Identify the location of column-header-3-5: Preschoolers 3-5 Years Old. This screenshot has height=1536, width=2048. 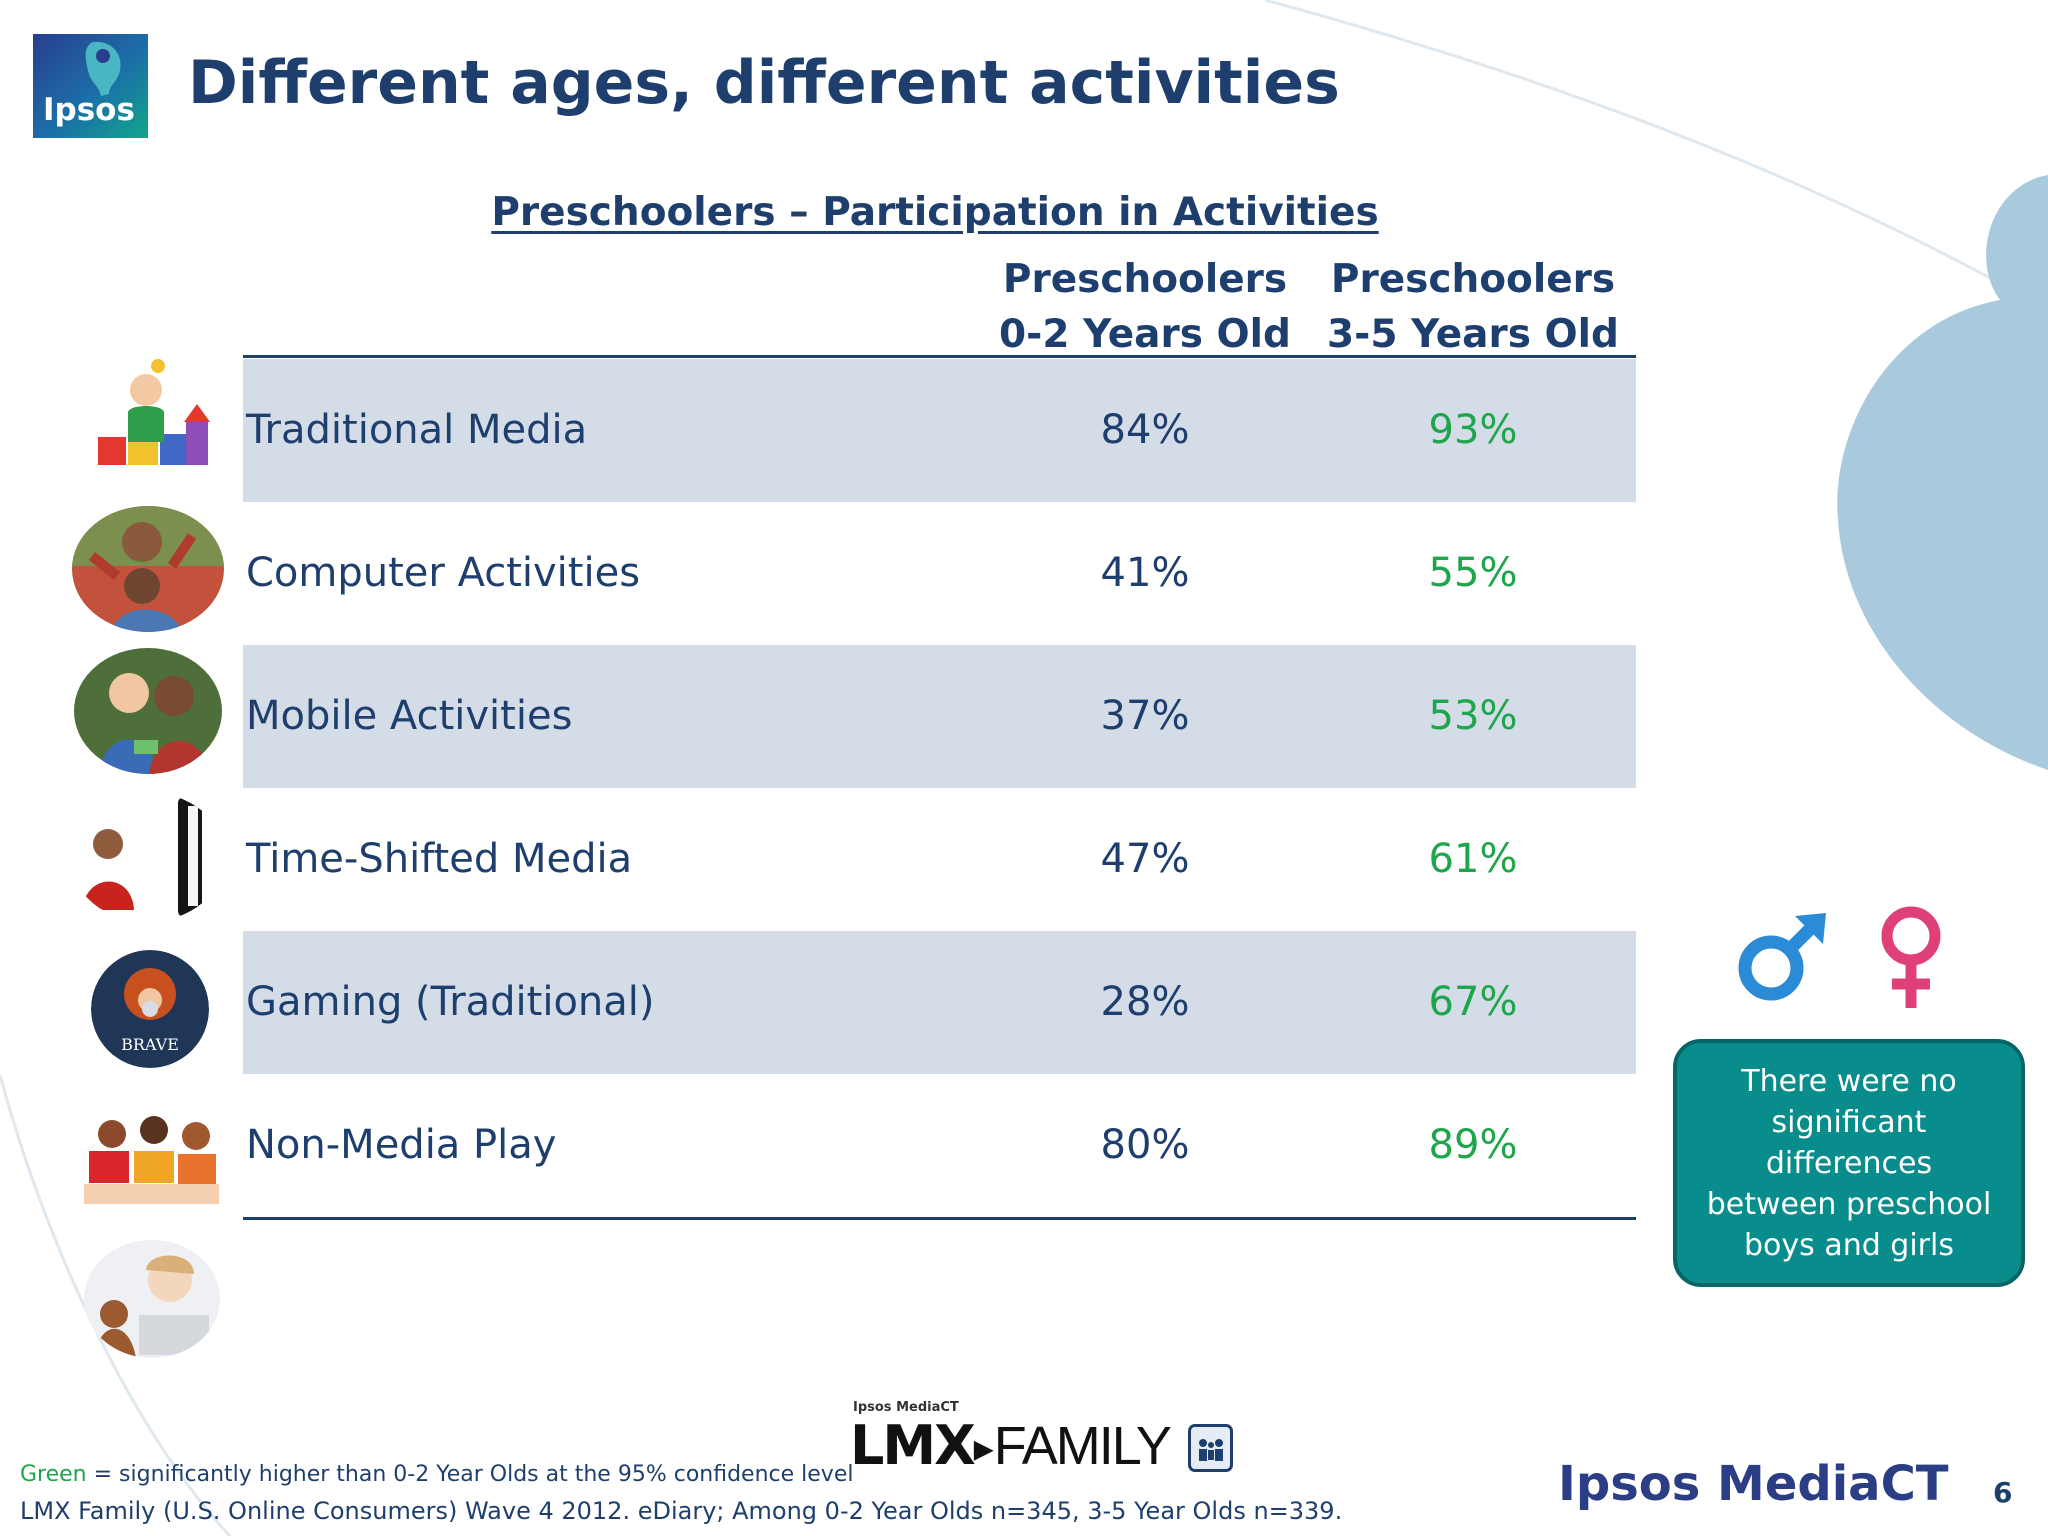
(1473, 307).